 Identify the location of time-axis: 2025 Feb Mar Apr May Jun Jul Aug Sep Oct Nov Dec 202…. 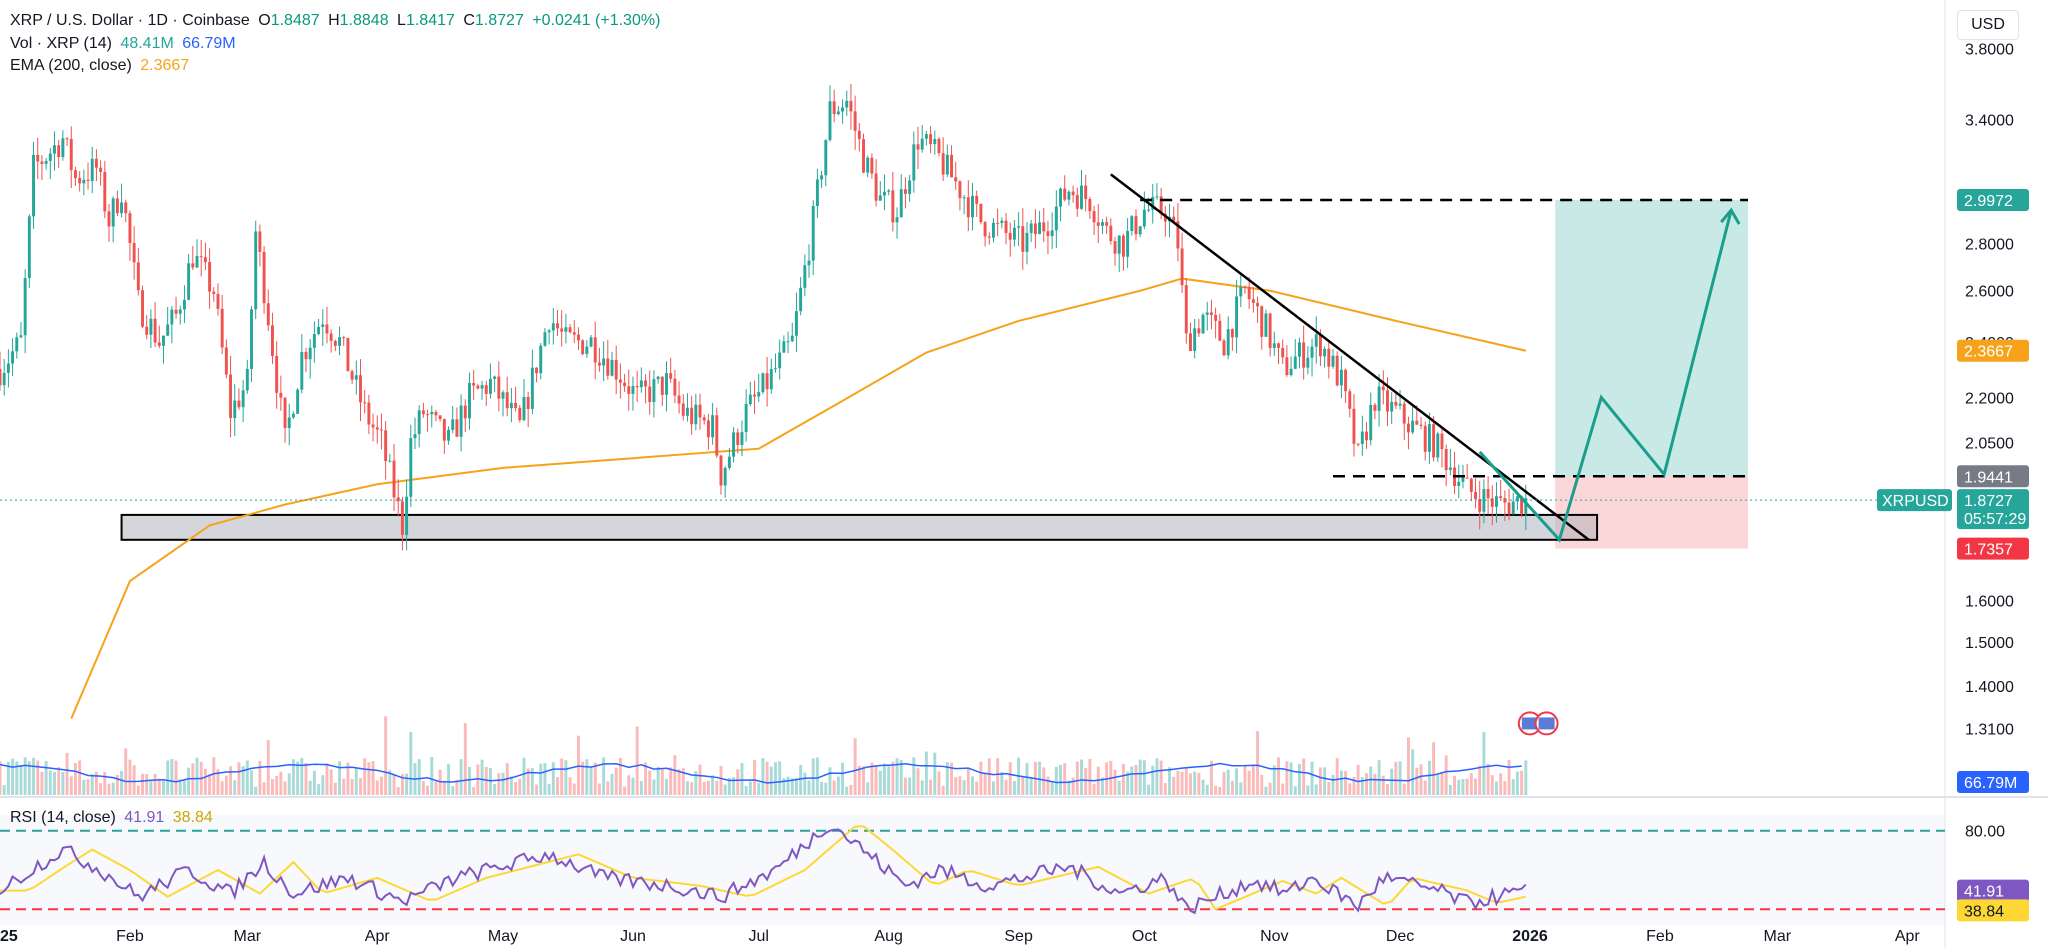
(960, 936).